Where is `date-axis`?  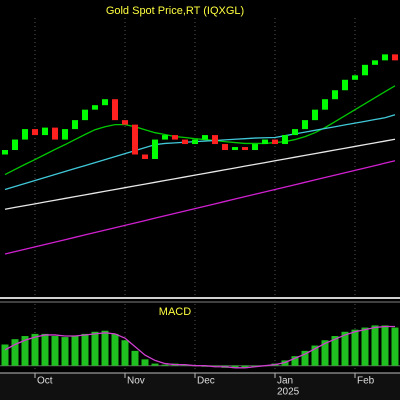 date-axis is located at coordinates (200, 386).